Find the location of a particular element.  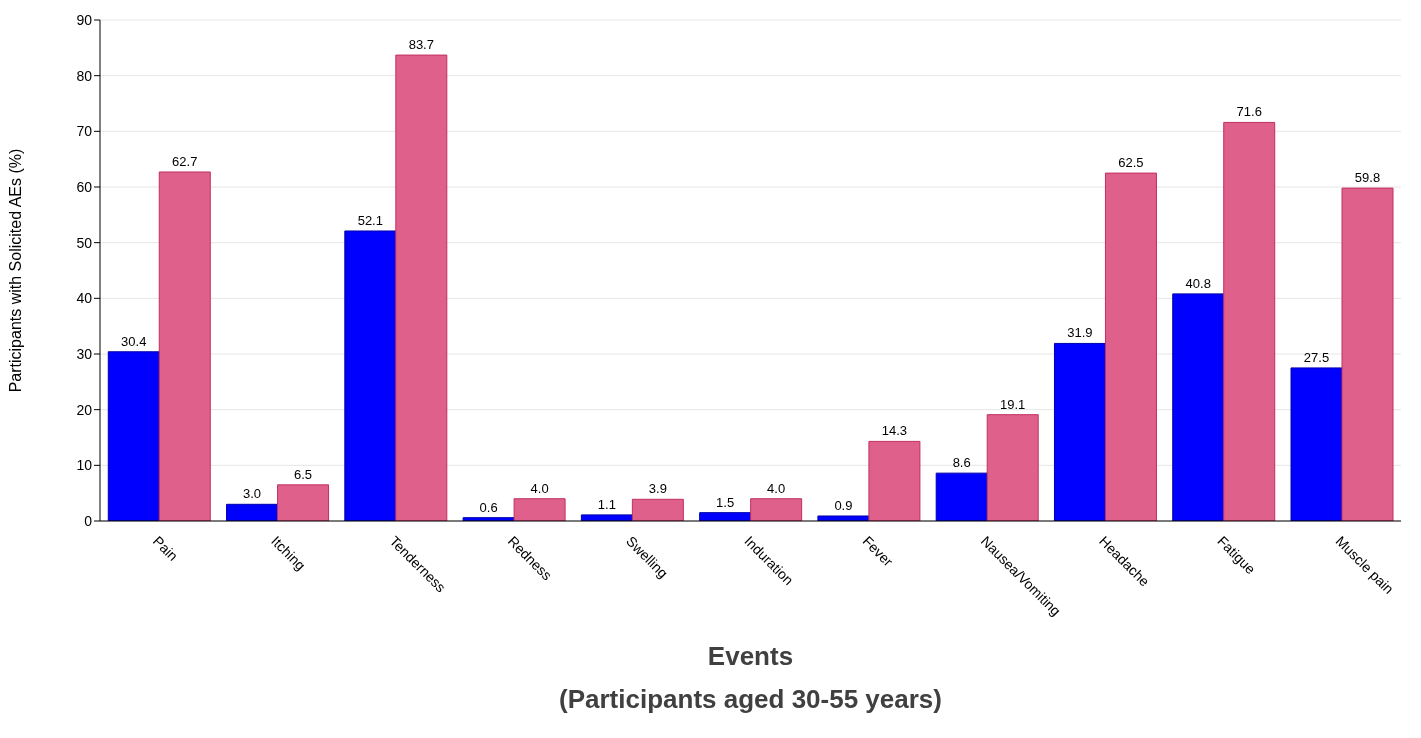

text: 8.6 is located at coordinates (961, 463).